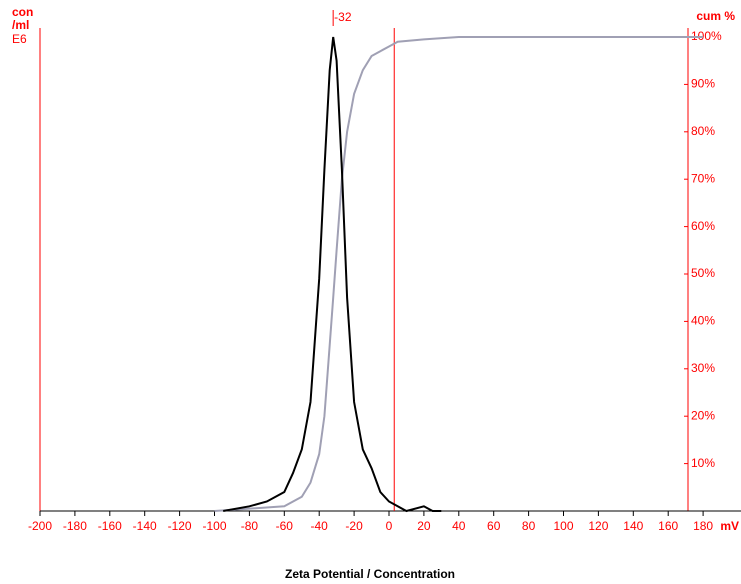 The image size is (741, 584). What do you see at coordinates (703, 415) in the screenshot?
I see `y2-tick-label: 20%` at bounding box center [703, 415].